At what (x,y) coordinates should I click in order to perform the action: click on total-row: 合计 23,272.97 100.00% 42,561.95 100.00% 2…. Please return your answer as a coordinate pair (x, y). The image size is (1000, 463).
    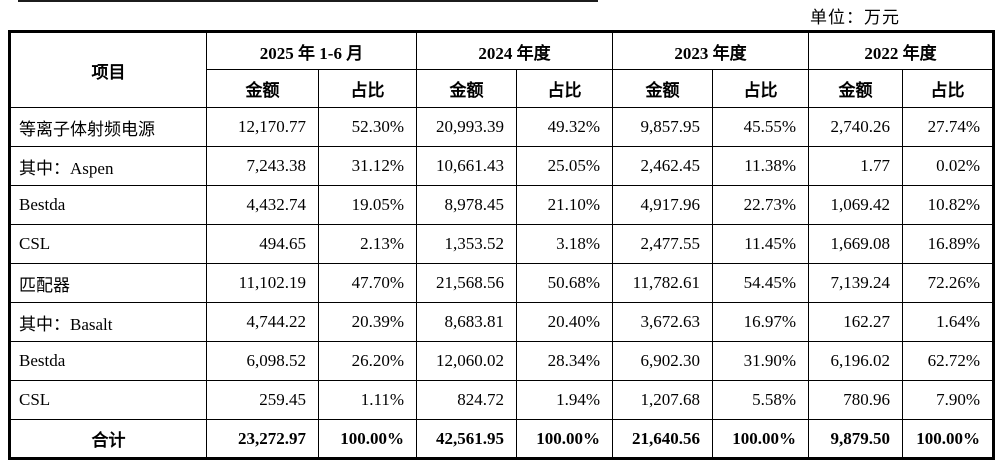
    Looking at the image, I should click on (502, 439).